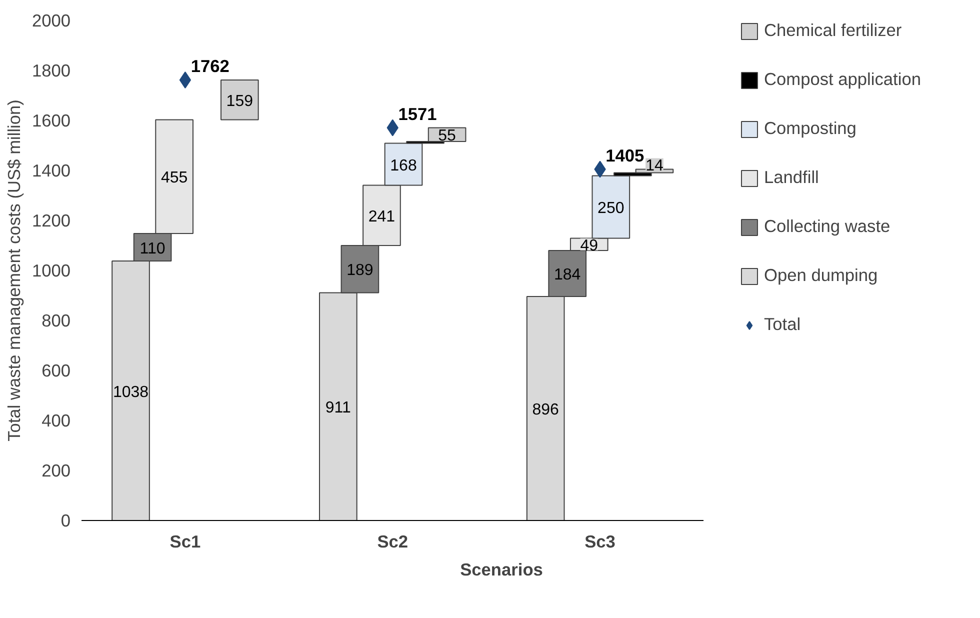  What do you see at coordinates (130, 392) in the screenshot?
I see `data-label: 1038` at bounding box center [130, 392].